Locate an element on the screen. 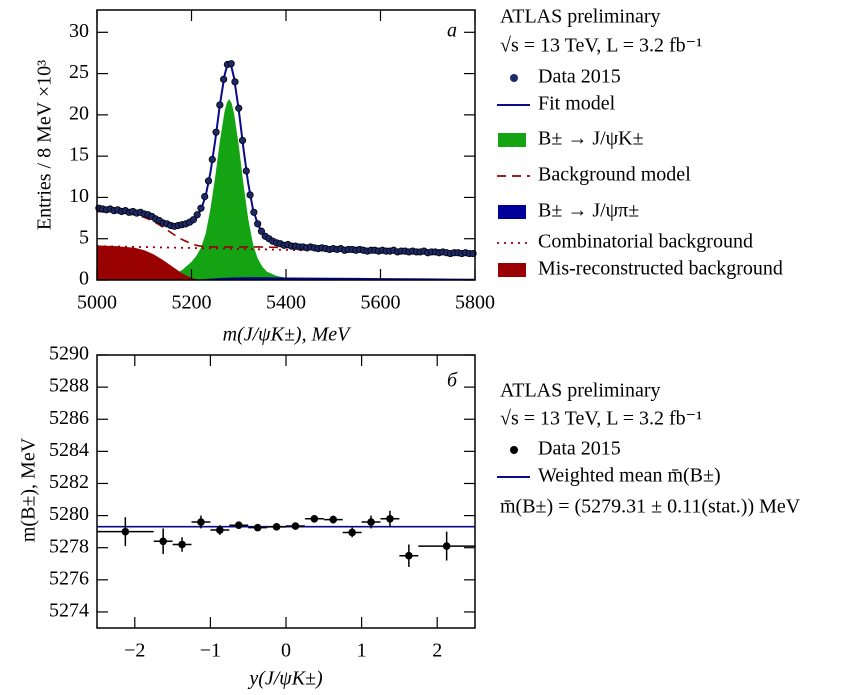 Image resolution: width=861 pixels, height=695 pixels. x-tick-label: 5200 is located at coordinates (192, 303).